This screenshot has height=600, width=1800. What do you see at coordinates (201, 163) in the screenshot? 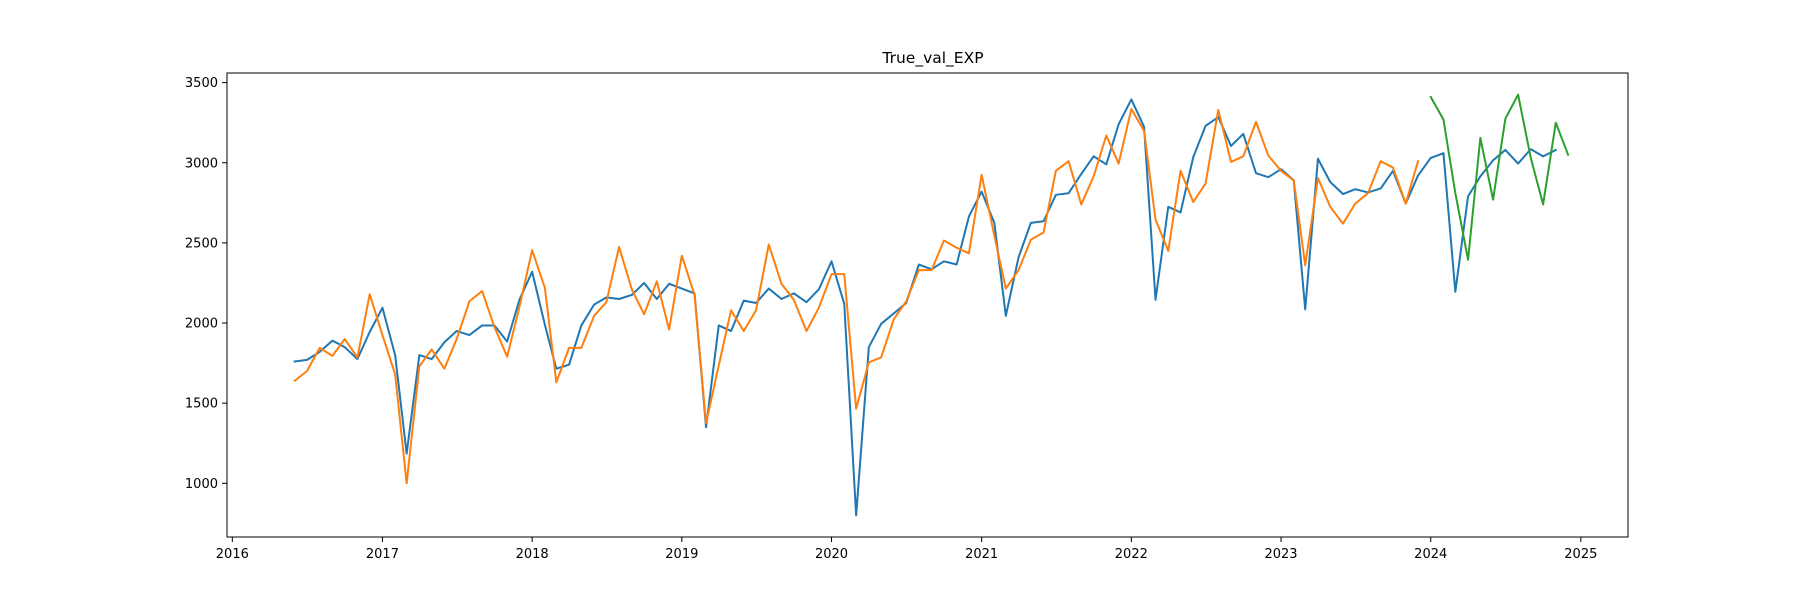
I see `y-tick-label: 3000` at bounding box center [201, 163].